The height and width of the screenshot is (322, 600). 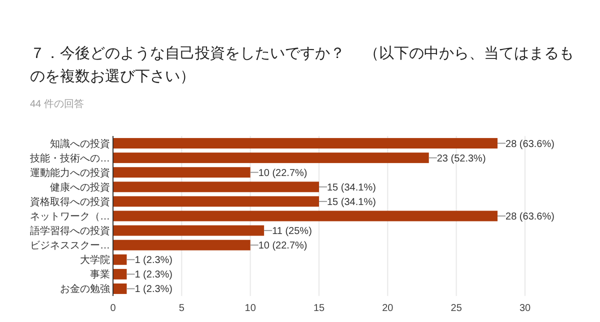 I want to click on y-tick-label: 知識への投資, so click(x=80, y=144).